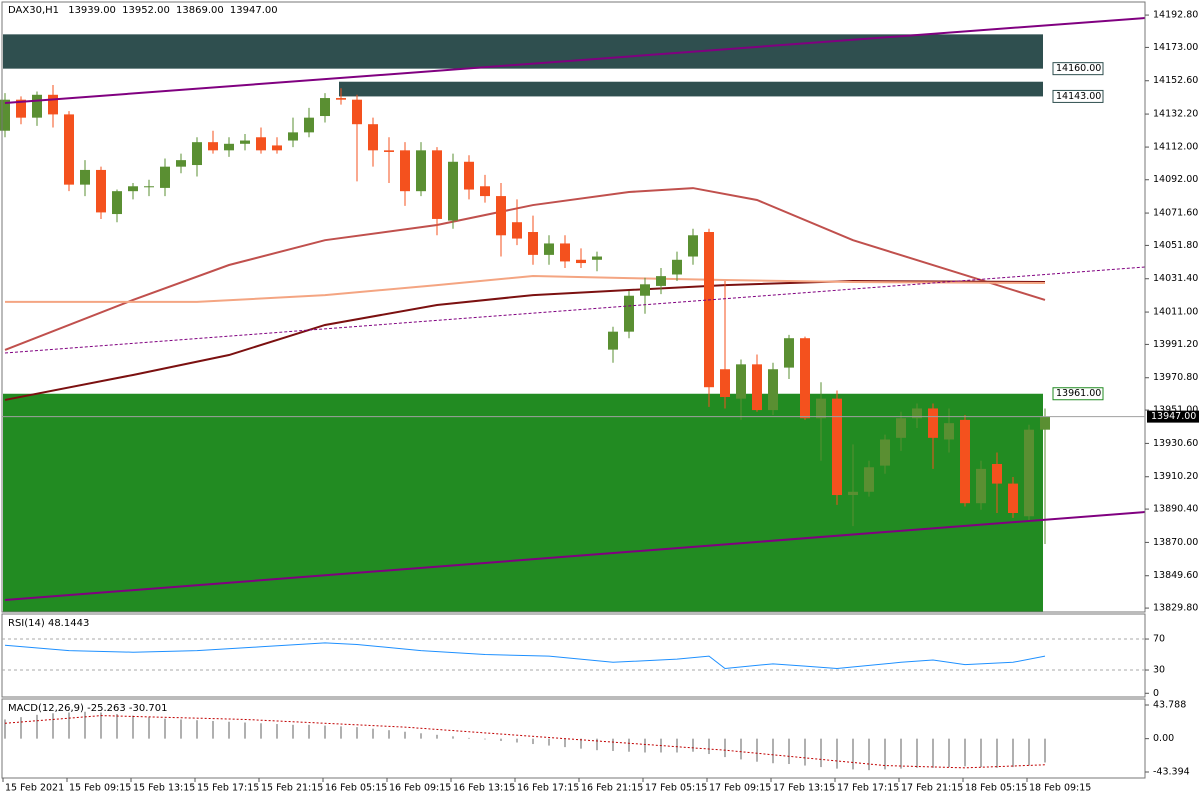 Image resolution: width=1200 pixels, height=800 pixels. Describe the element at coordinates (92, 10) in the screenshot. I see `open-value: 13939.00` at that location.